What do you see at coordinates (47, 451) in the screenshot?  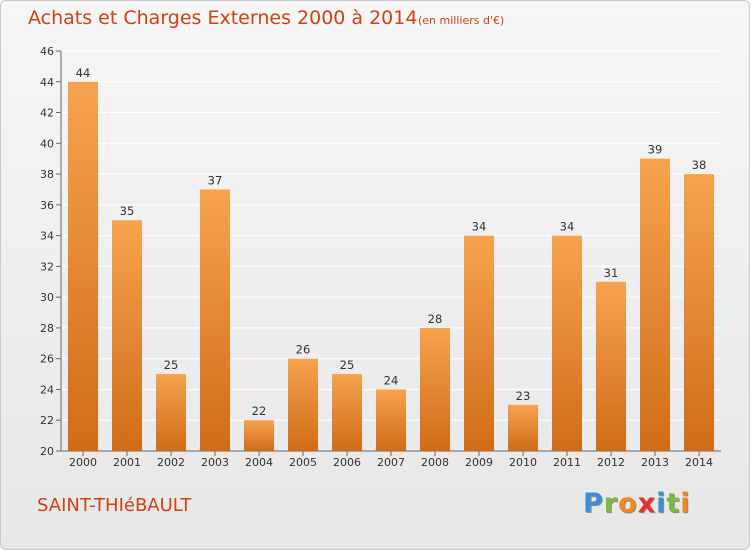 I see `y-tick-label: 20` at bounding box center [47, 451].